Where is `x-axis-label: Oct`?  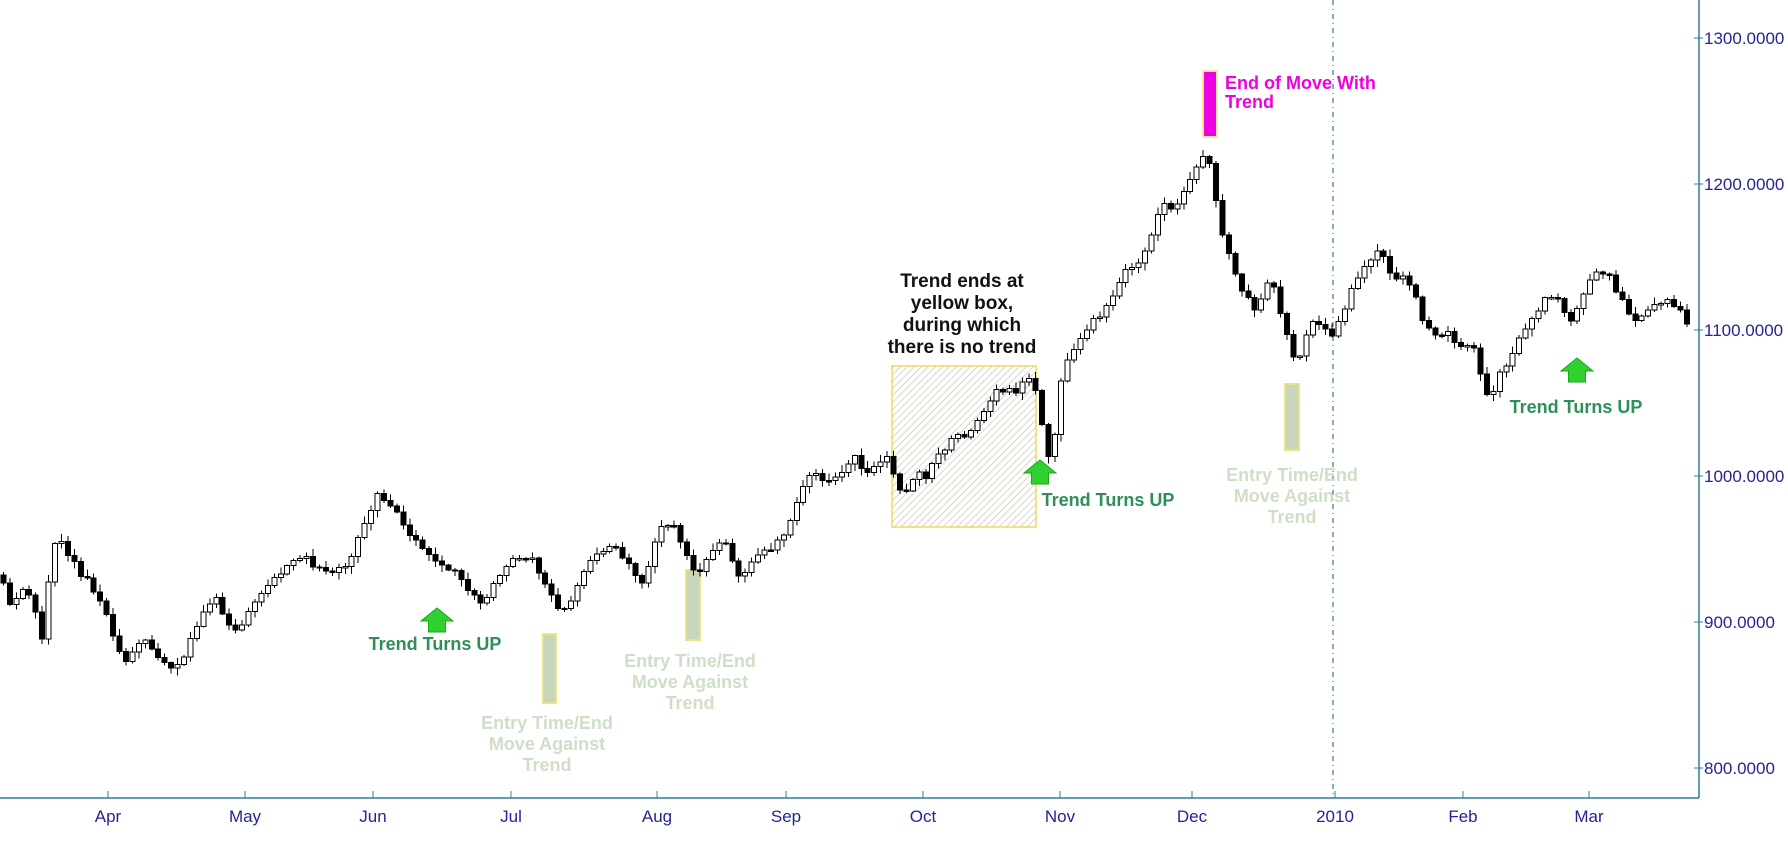
x-axis-label: Oct is located at coordinates (923, 816).